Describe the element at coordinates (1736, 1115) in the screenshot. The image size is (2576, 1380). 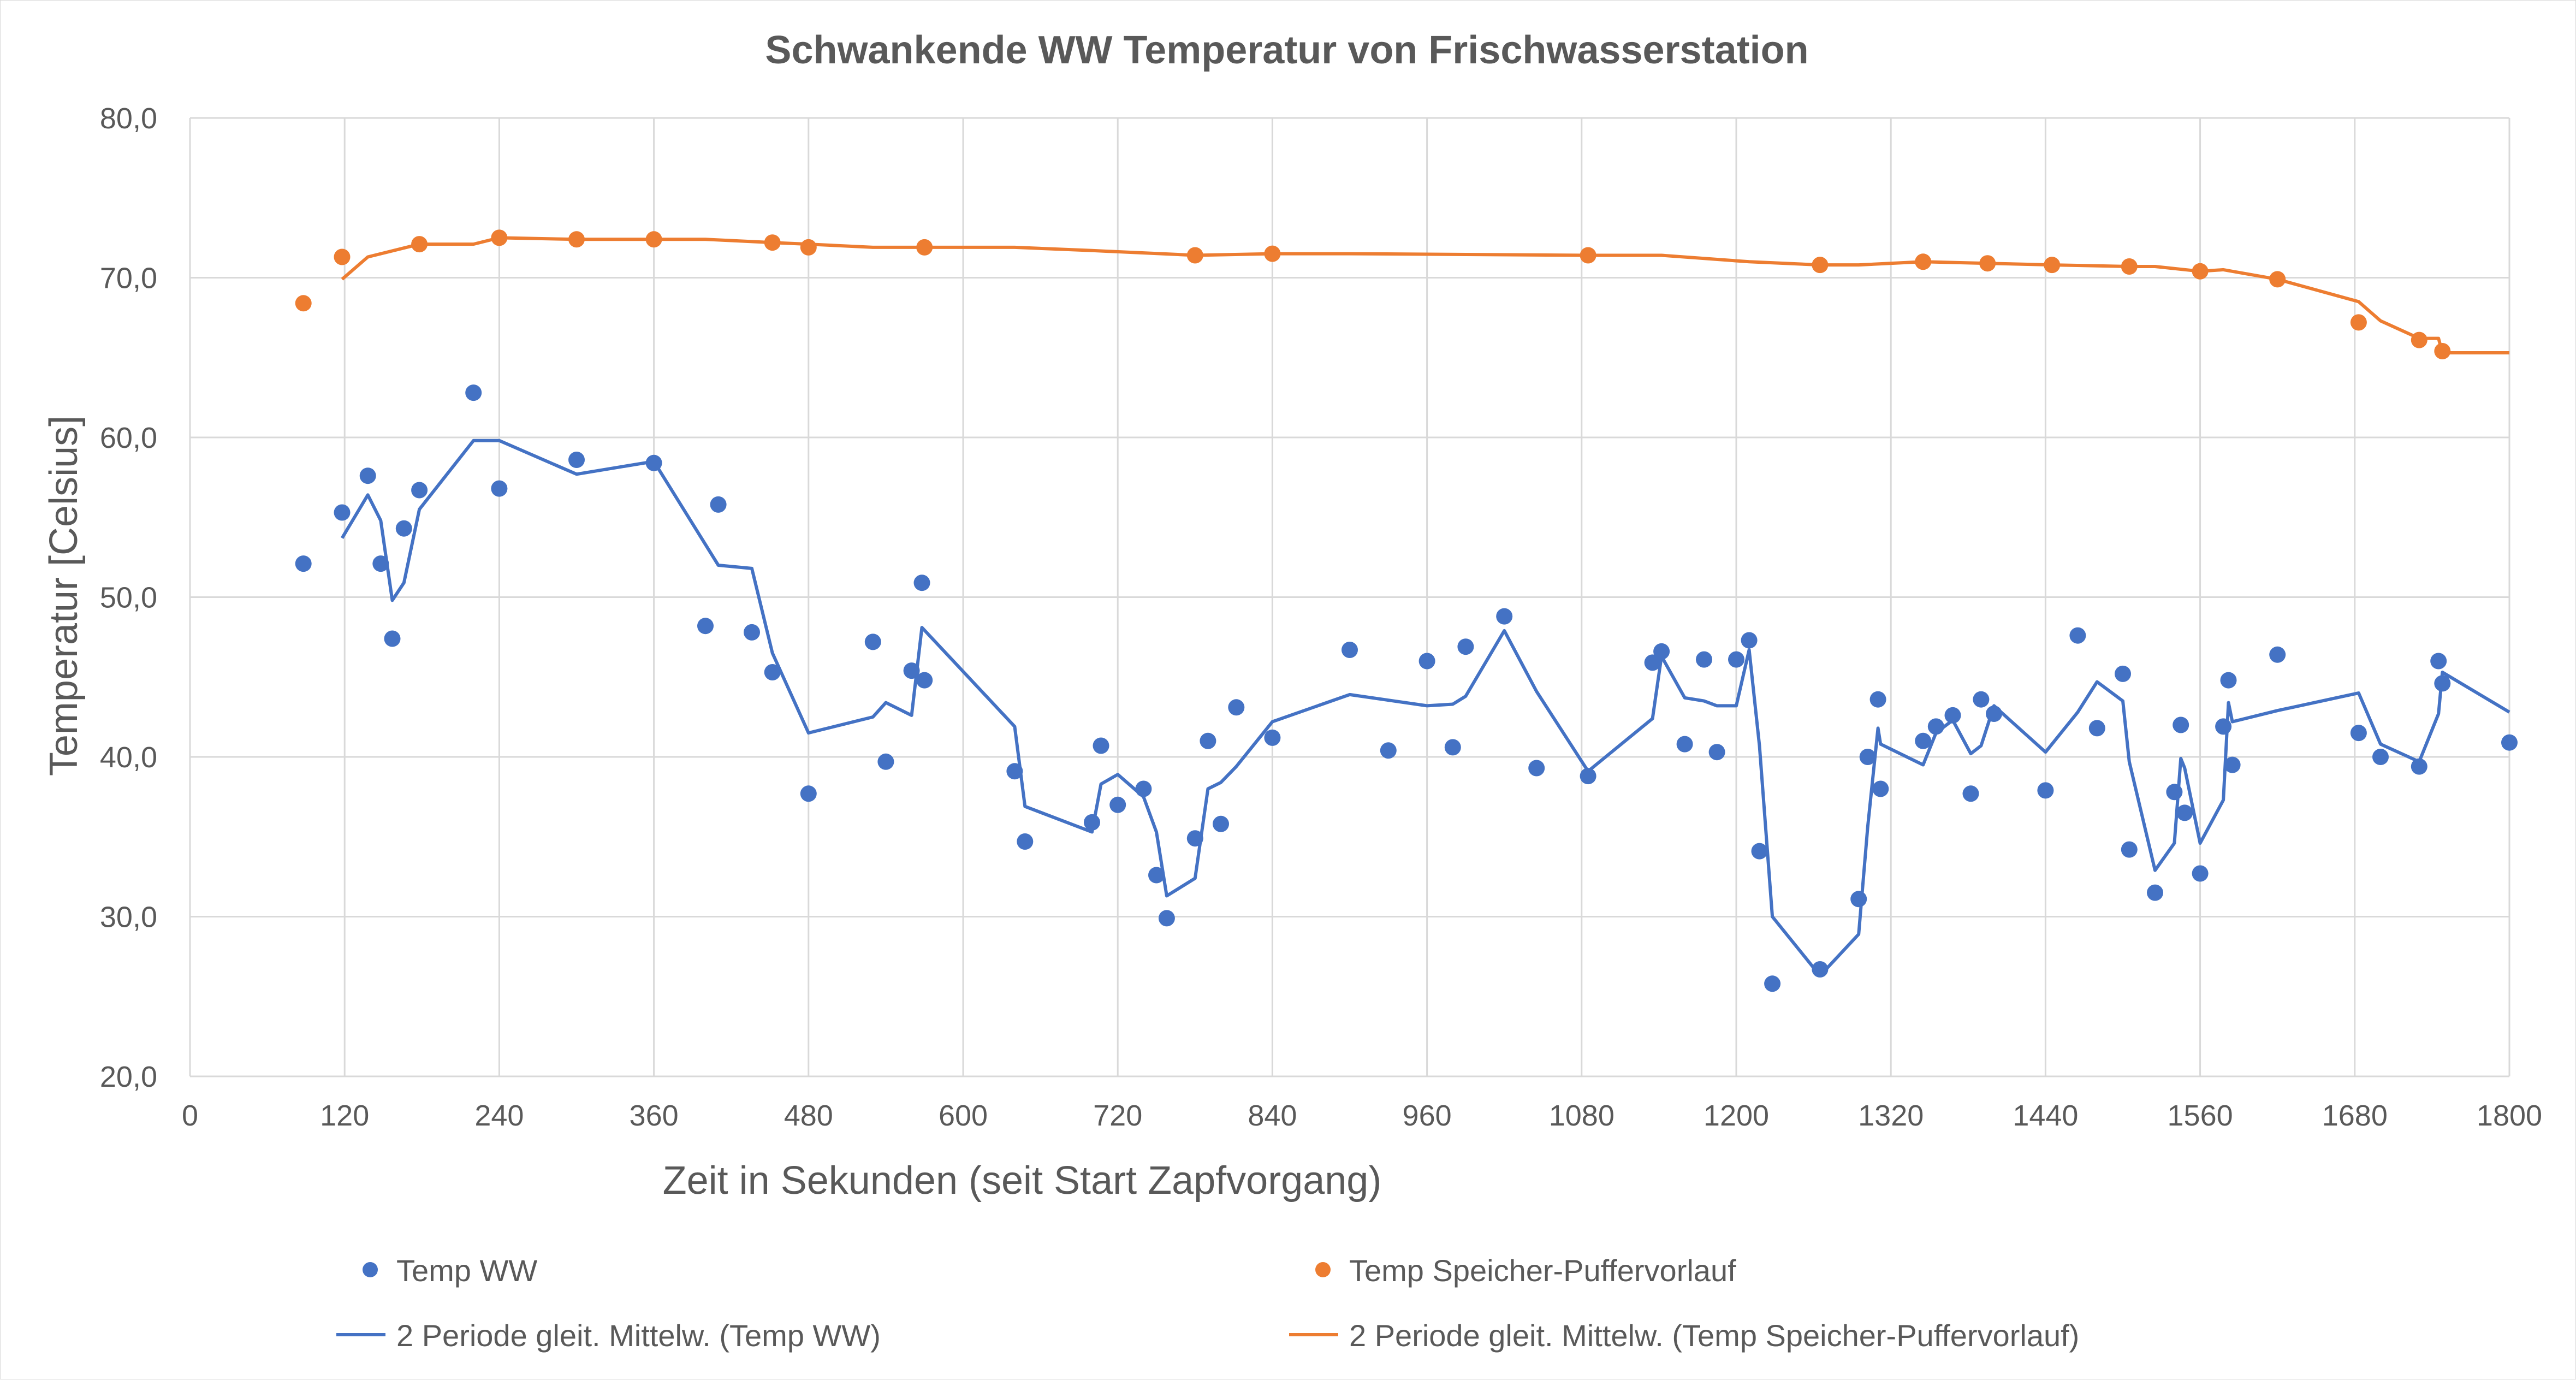
I see `x-tick-label: 1200` at that location.